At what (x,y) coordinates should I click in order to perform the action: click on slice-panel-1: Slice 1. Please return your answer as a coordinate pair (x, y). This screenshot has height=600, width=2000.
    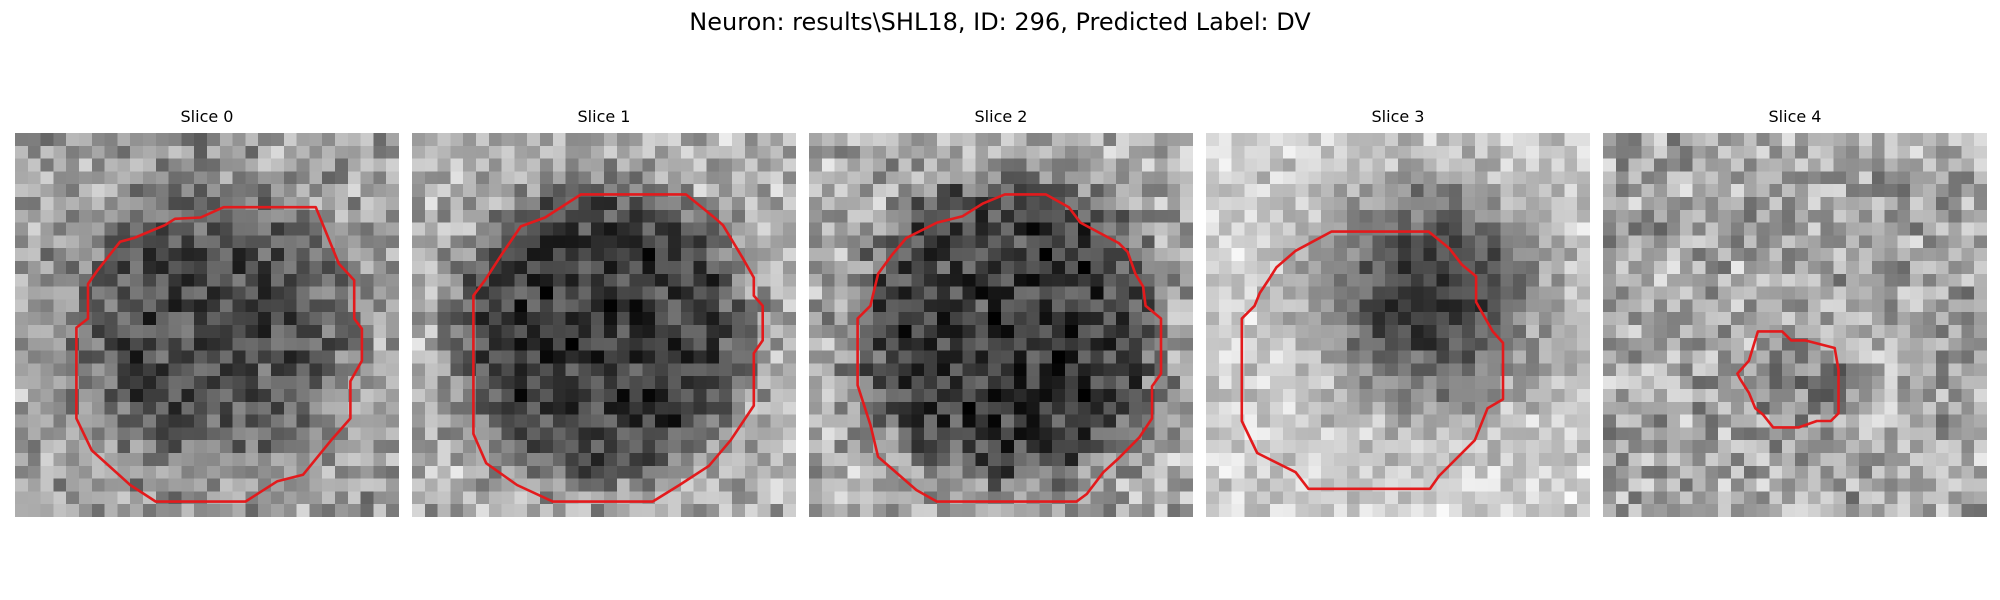
    Looking at the image, I should click on (604, 312).